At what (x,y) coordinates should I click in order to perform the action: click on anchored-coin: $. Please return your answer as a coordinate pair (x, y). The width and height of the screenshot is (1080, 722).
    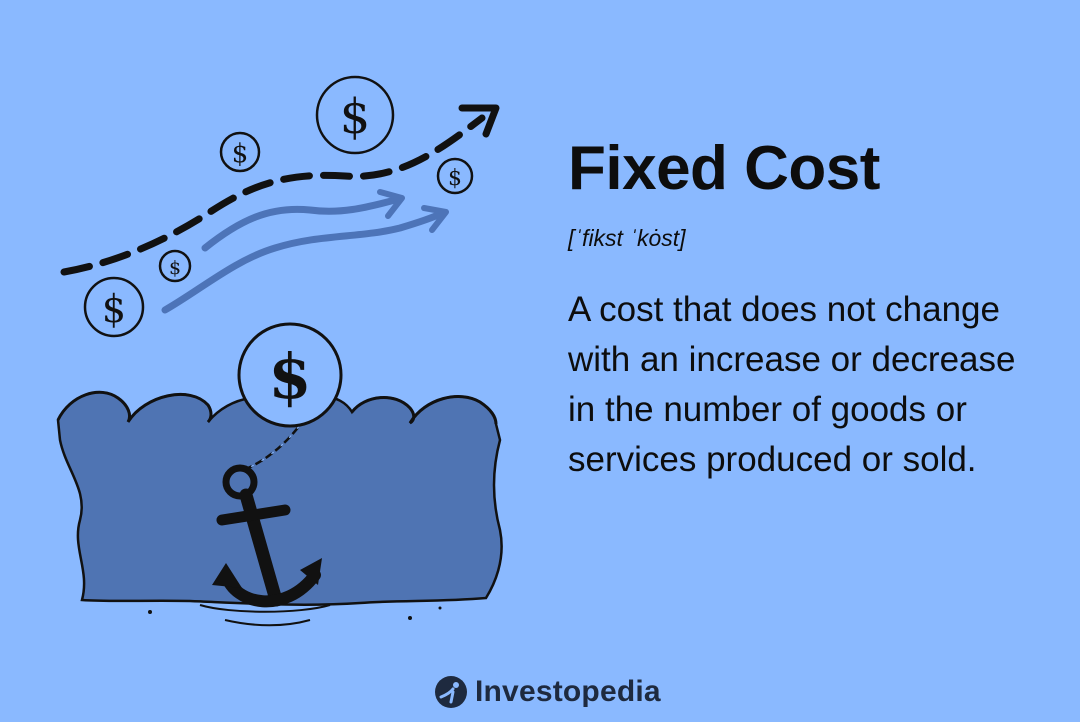
    Looking at the image, I should click on (290, 375).